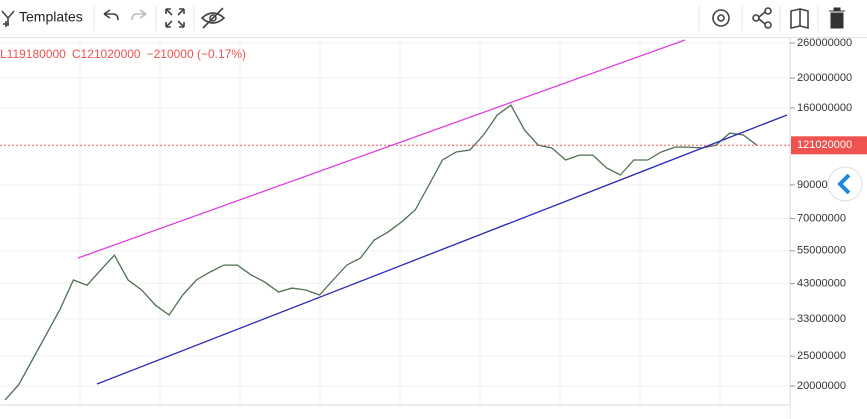  I want to click on templates-button: Templates, so click(42, 18).